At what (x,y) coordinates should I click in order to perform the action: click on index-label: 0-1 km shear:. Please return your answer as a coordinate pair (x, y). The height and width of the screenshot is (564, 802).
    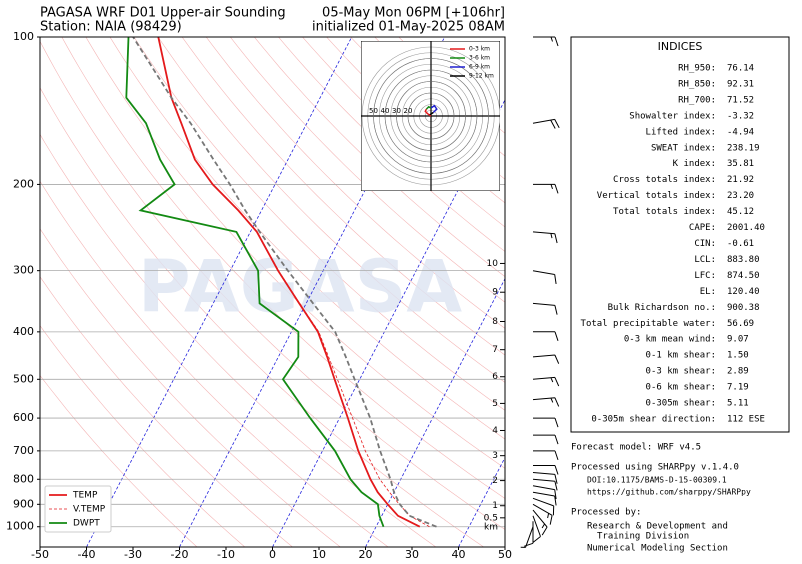
    Looking at the image, I should click on (681, 356).